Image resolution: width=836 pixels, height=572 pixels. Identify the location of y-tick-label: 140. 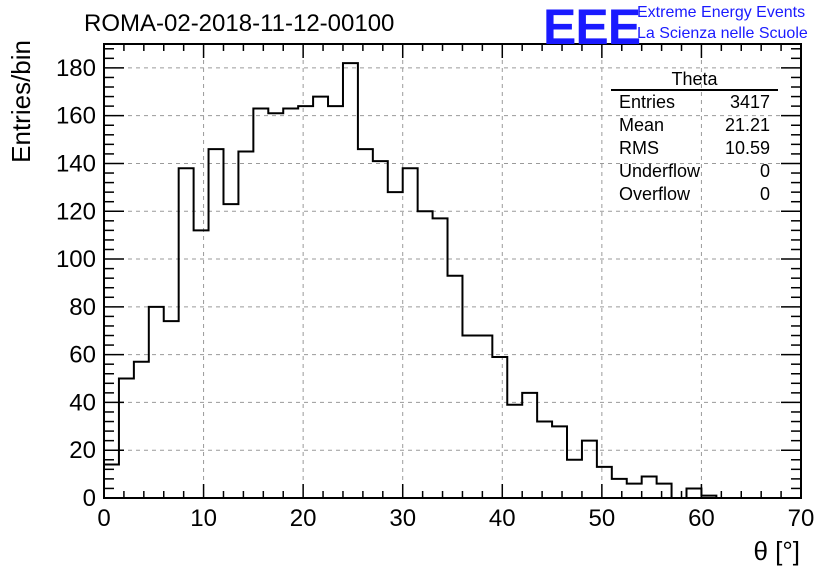
(76, 163).